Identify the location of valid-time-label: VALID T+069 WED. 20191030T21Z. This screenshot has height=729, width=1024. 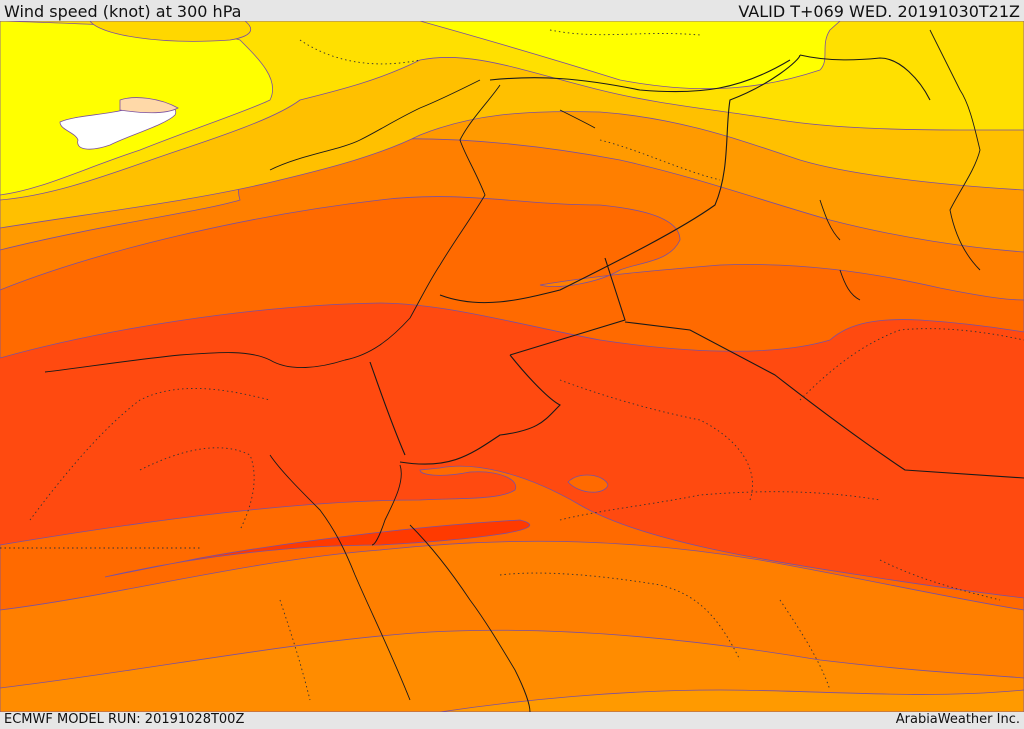
(879, 11).